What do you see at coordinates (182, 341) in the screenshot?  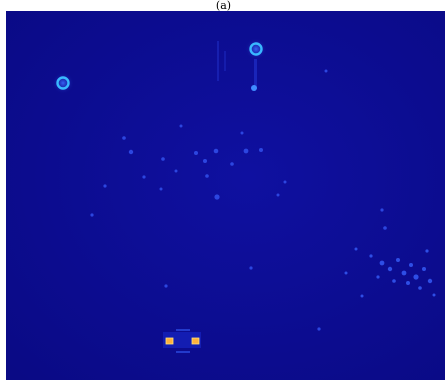 I see `hot-marker-pair` at bounding box center [182, 341].